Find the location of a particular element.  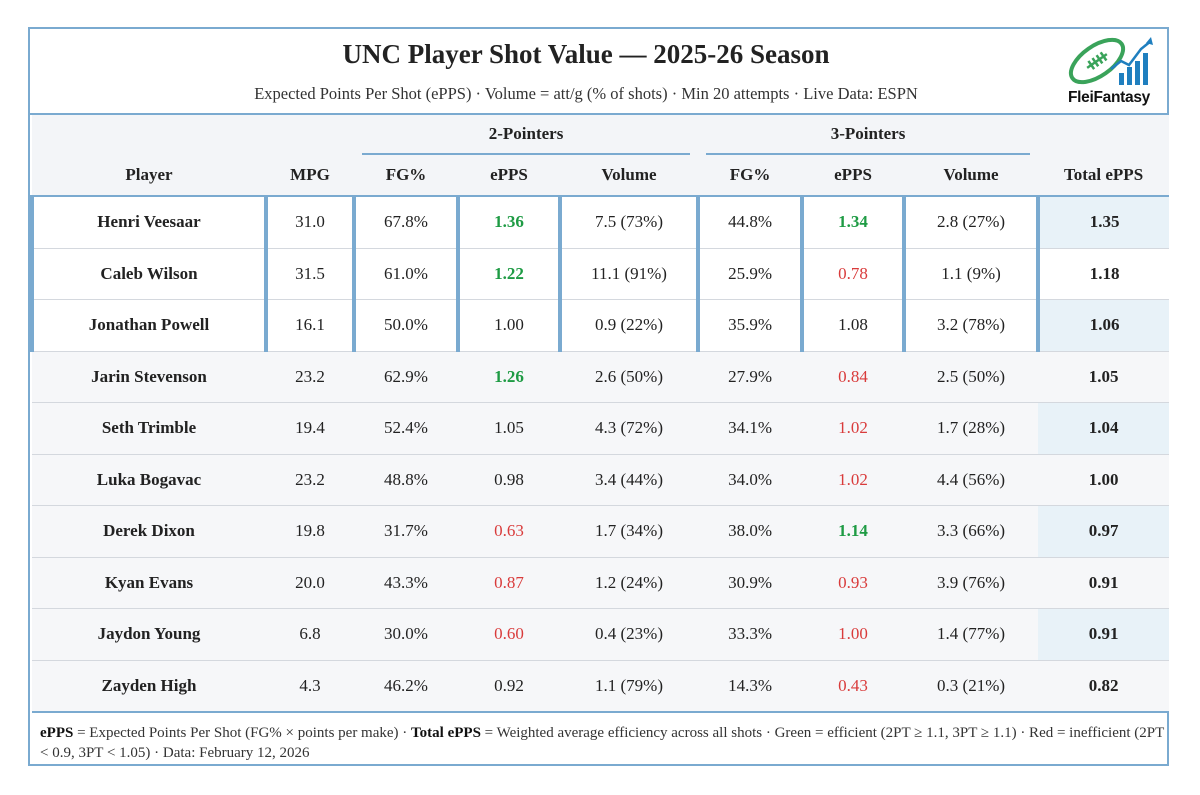

fg2-cell: 43.3% is located at coordinates (406, 583).